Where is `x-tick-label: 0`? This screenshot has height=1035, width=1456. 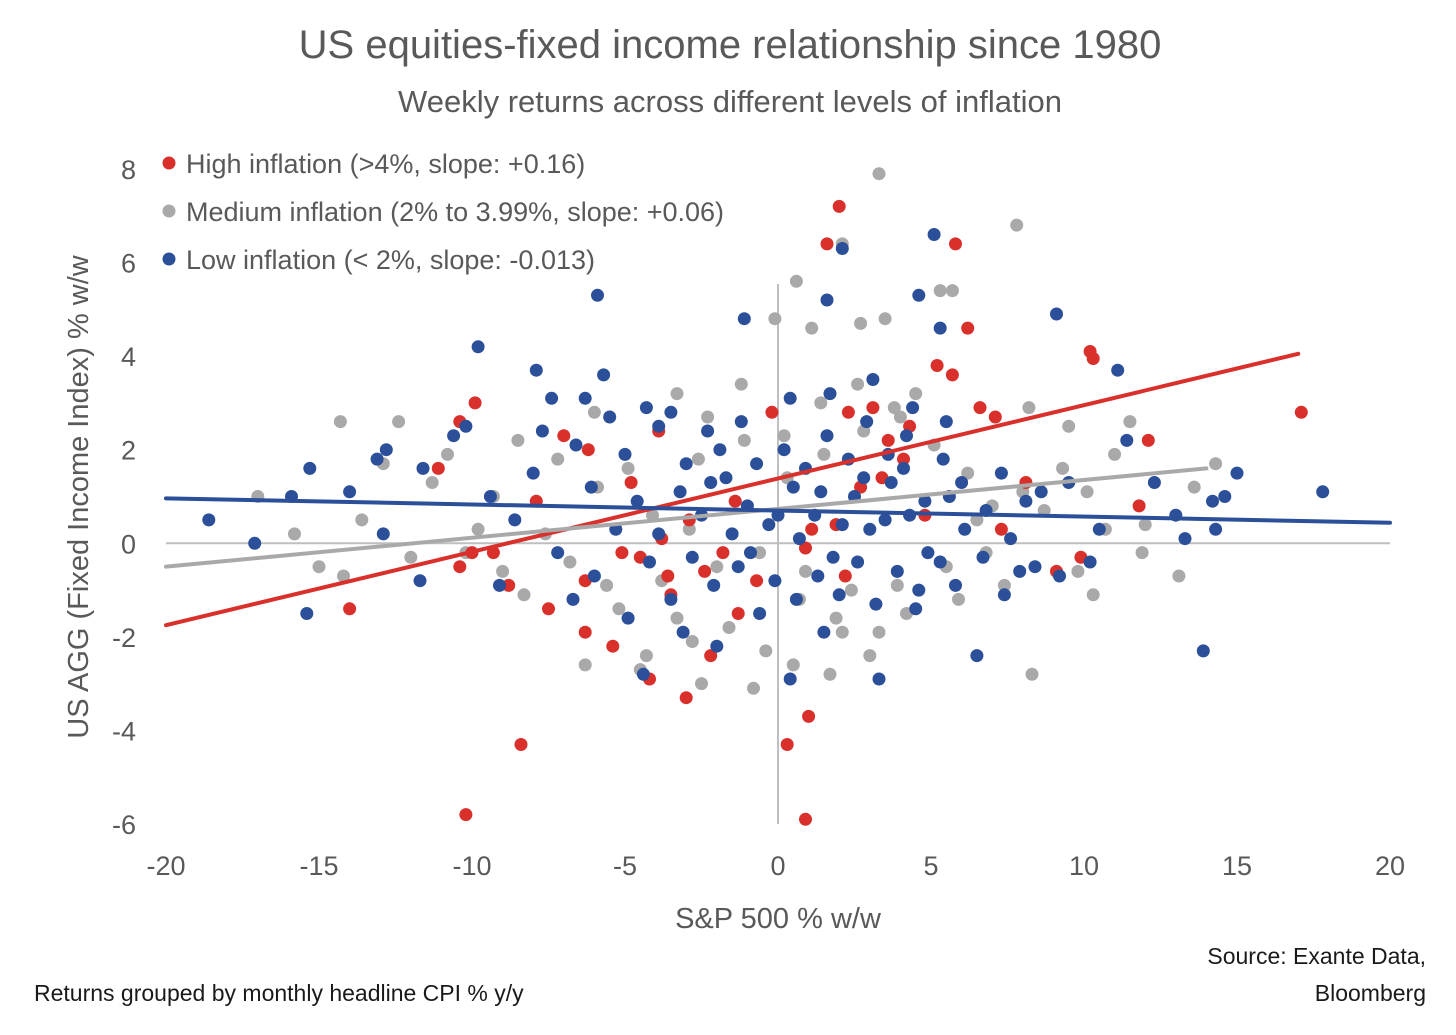 x-tick-label: 0 is located at coordinates (777, 866).